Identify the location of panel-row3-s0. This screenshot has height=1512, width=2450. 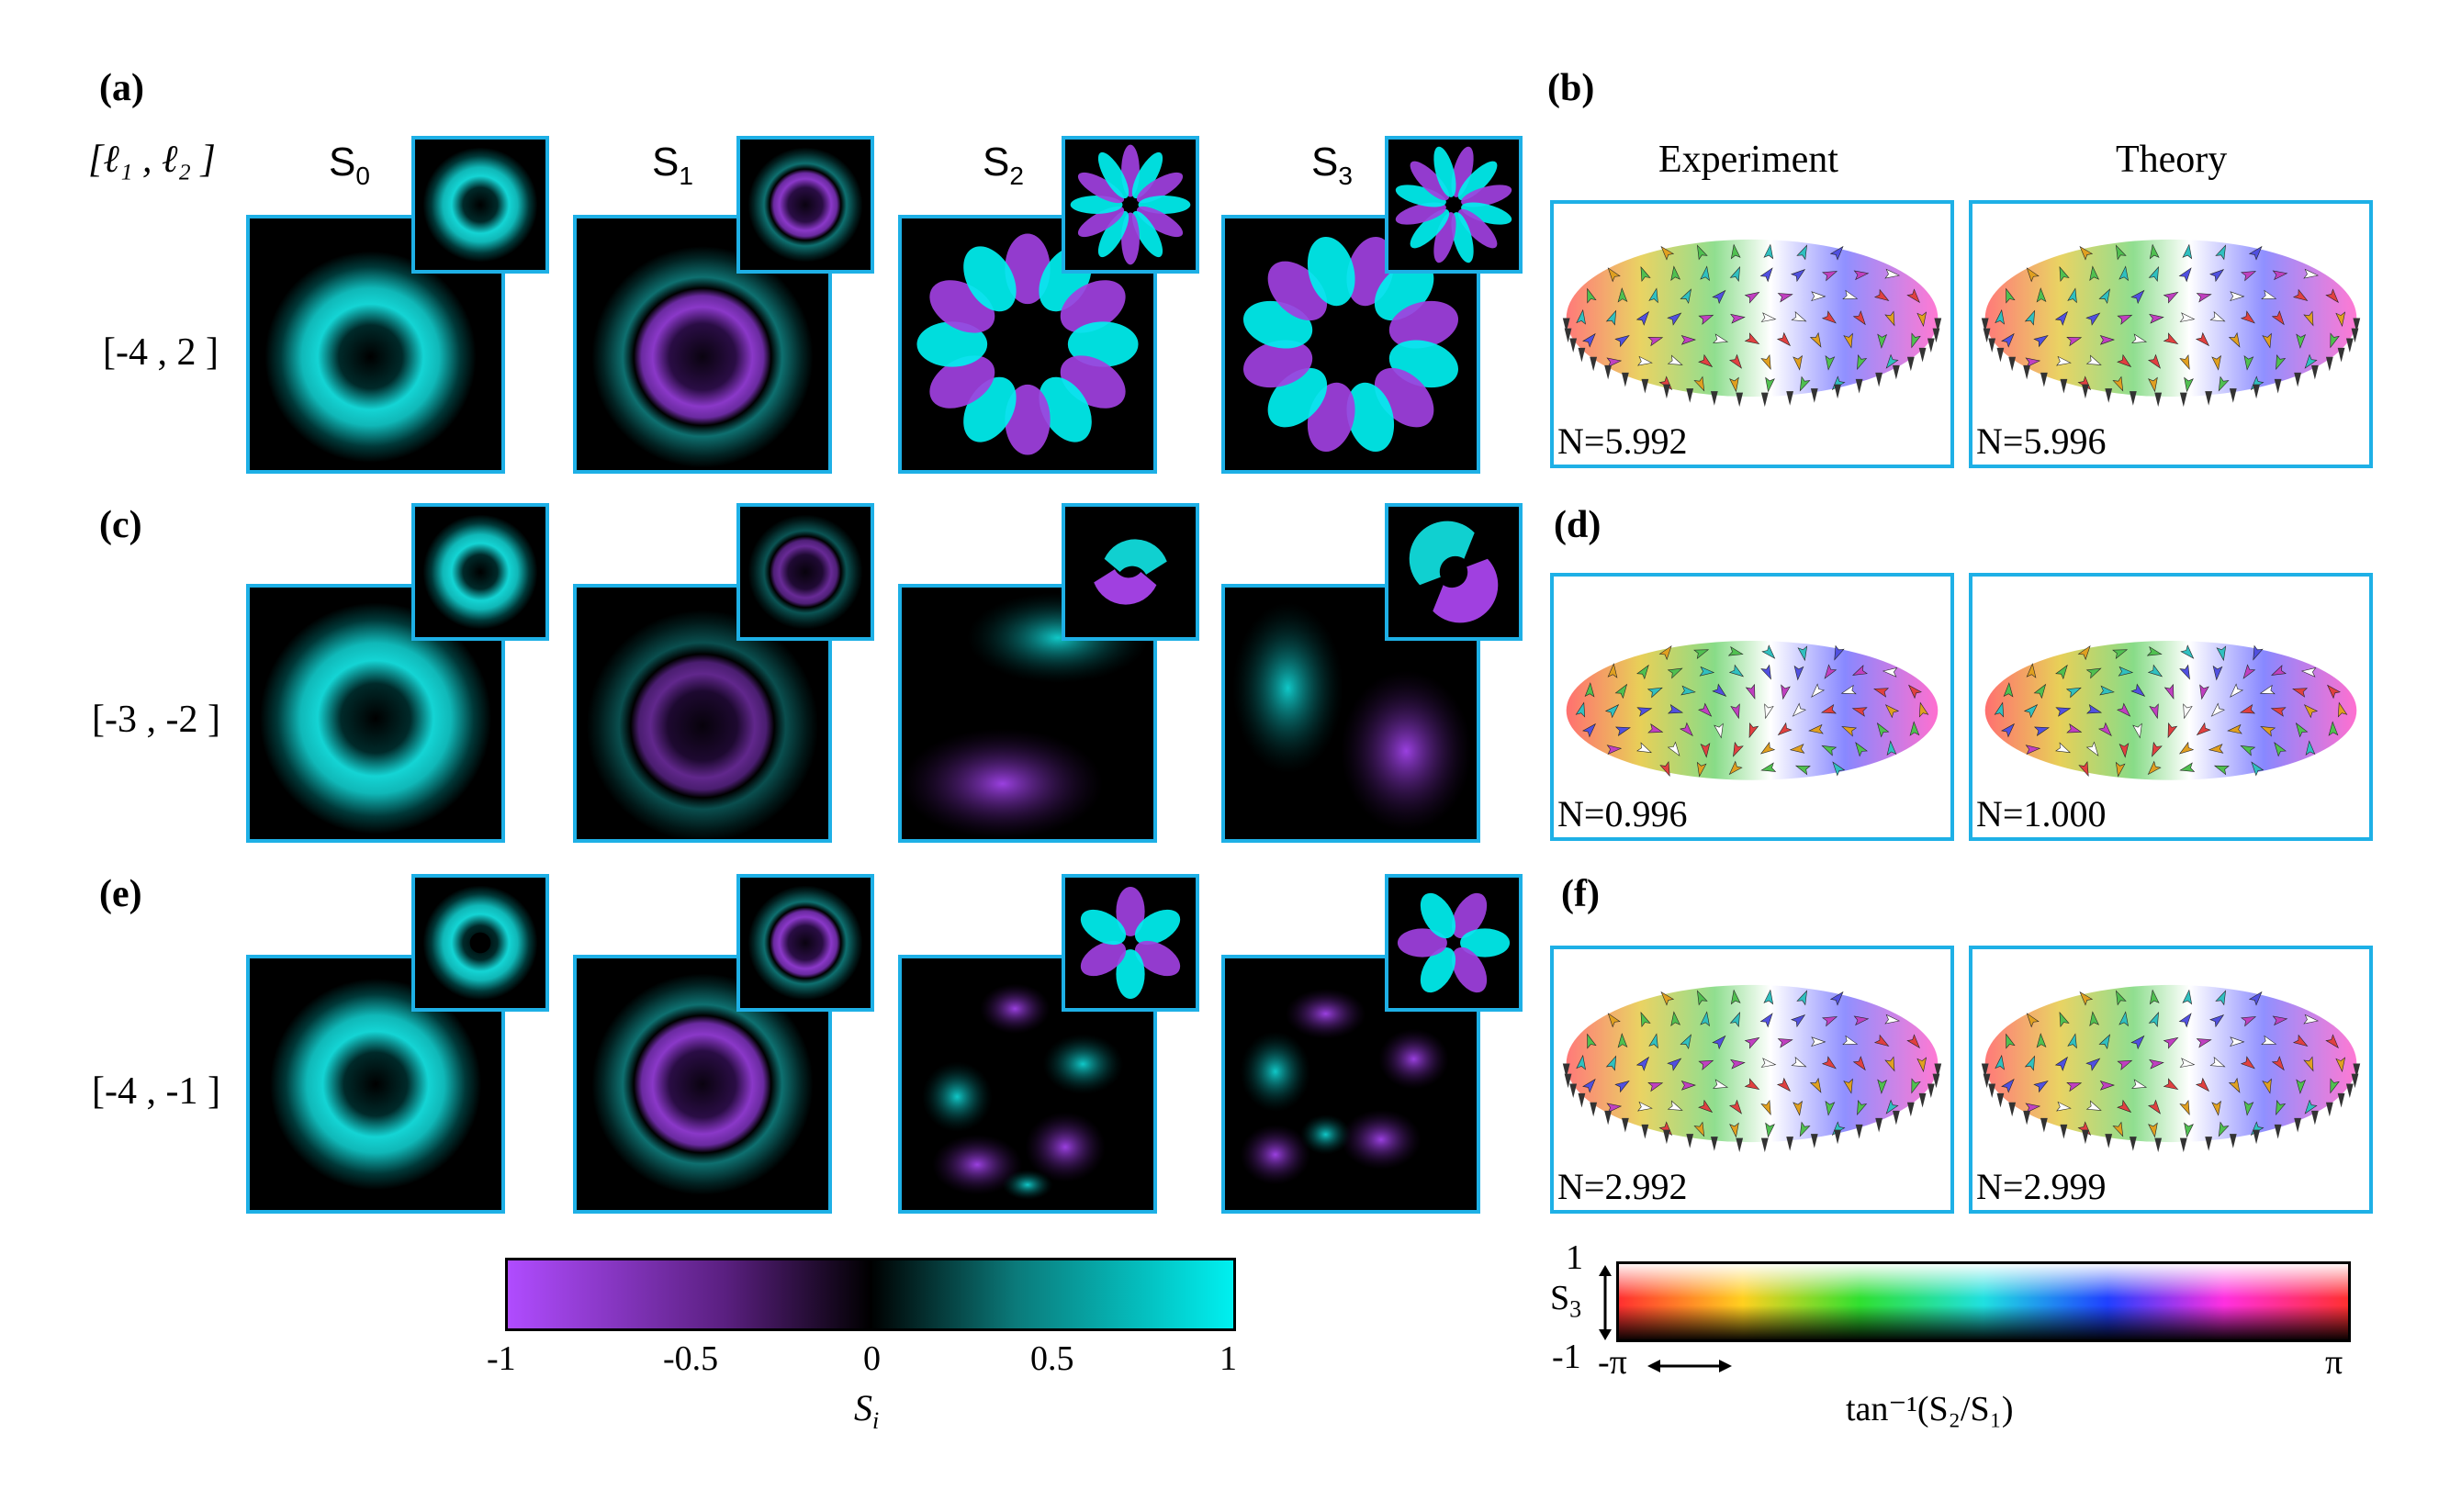
(375, 1084).